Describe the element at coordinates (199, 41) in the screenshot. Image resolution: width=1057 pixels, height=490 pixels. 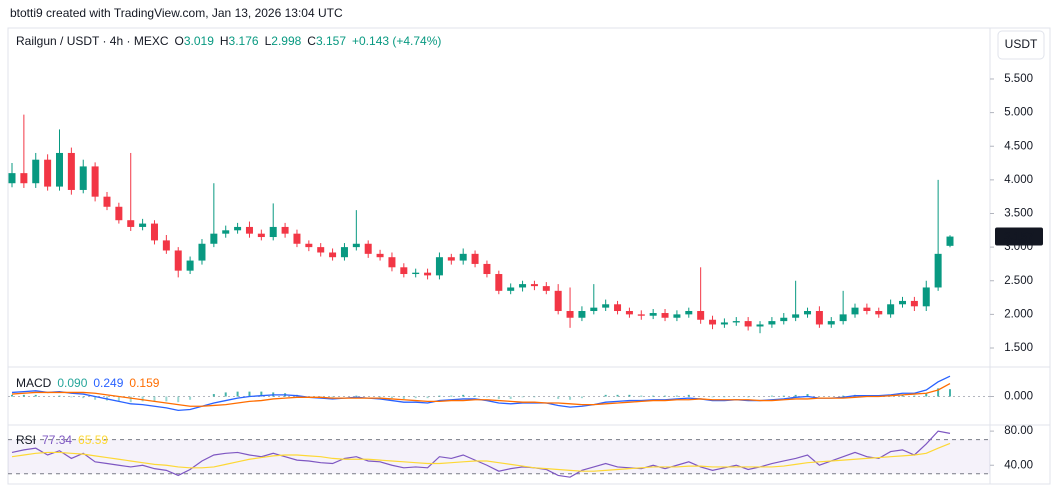
I see `legend-item: 3.019` at that location.